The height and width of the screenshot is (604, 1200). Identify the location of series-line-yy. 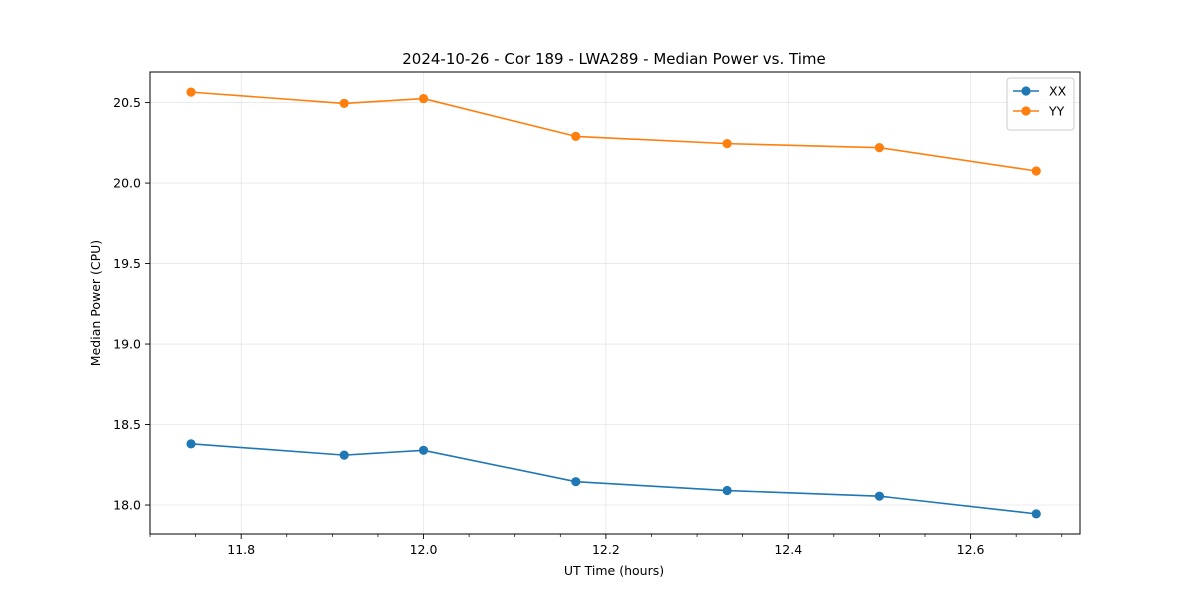
(613, 131).